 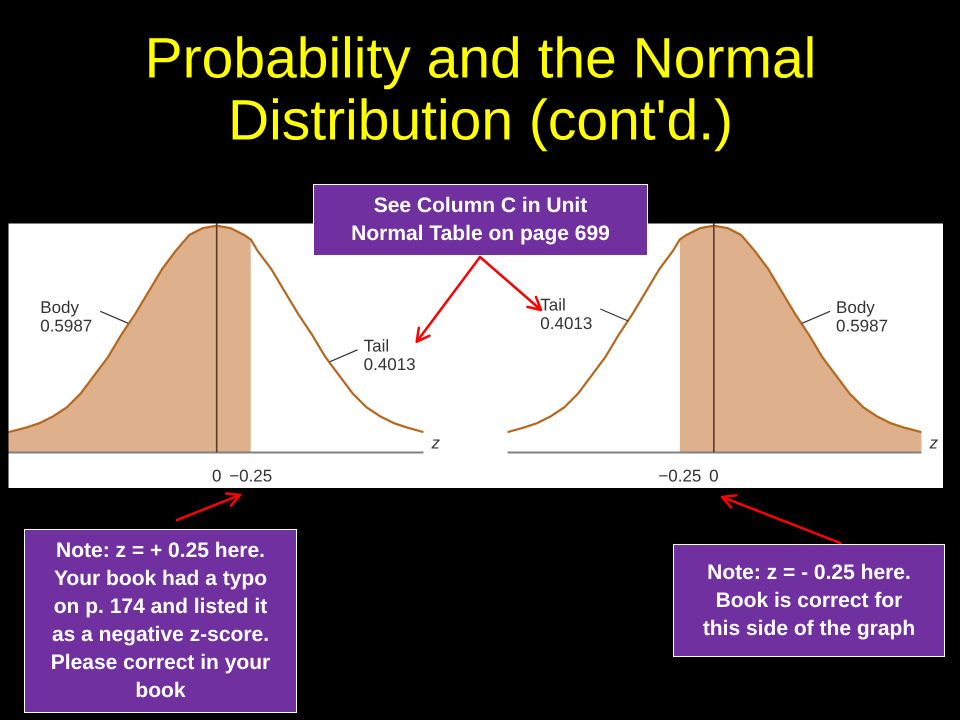 I want to click on text: Note: z = - 0.25 here. Book is correct for this side of the graph, so click(x=809, y=601).